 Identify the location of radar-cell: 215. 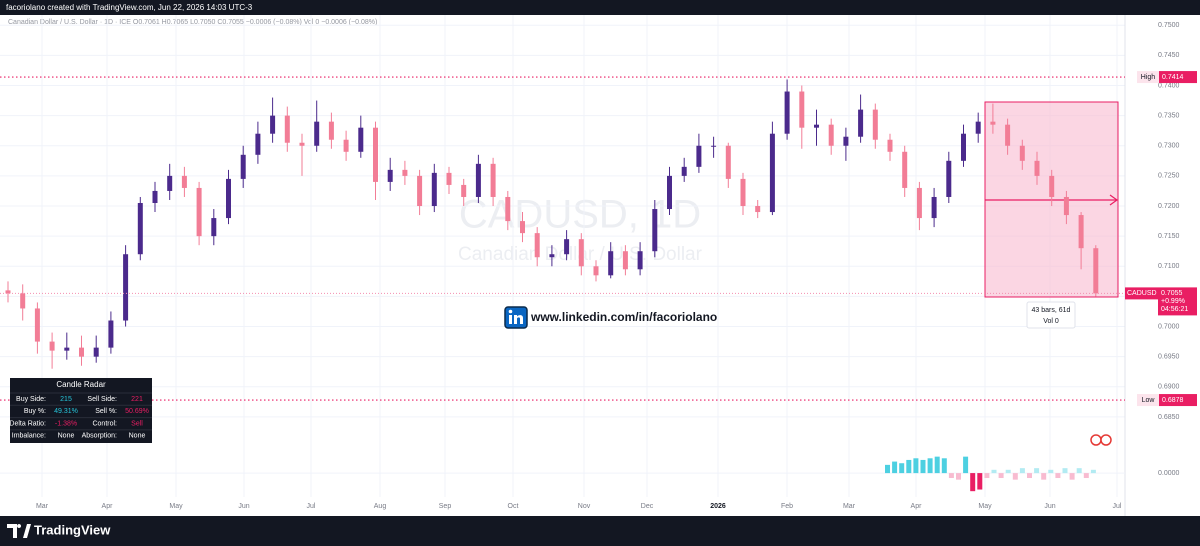
(66, 399).